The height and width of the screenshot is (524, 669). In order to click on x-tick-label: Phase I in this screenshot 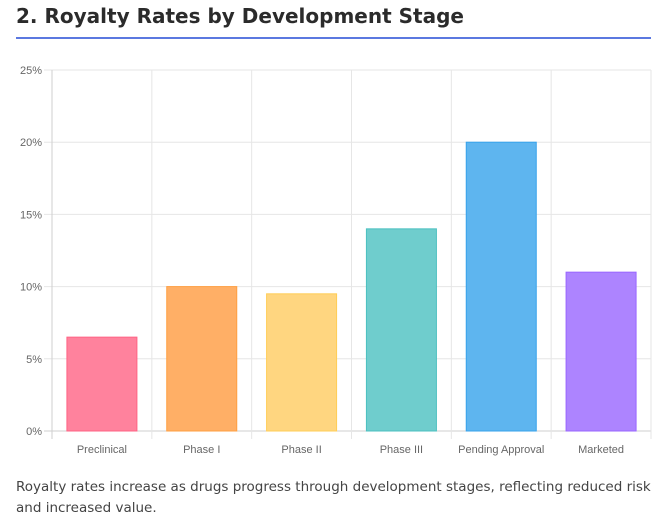, I will do `click(201, 450)`.